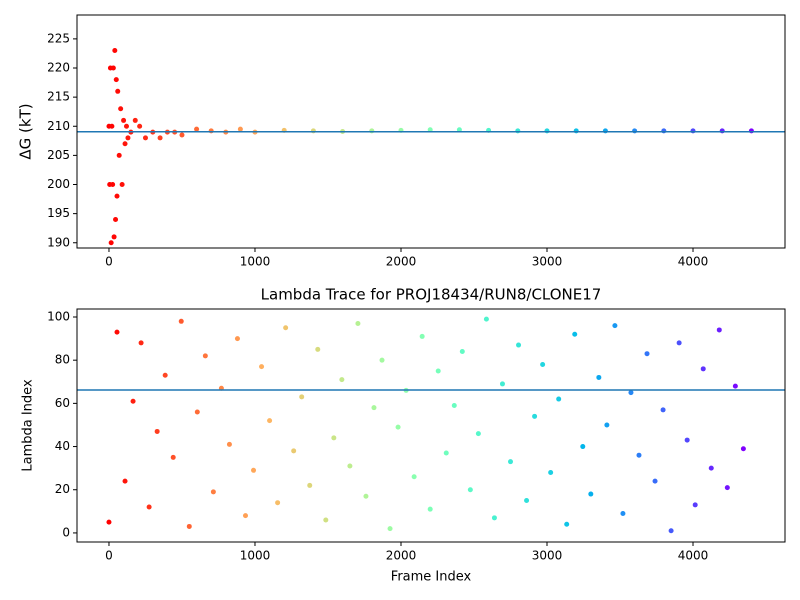 Image resolution: width=800 pixels, height=600 pixels. What do you see at coordinates (58, 126) in the screenshot?
I see `y-tick-label: 210` at bounding box center [58, 126].